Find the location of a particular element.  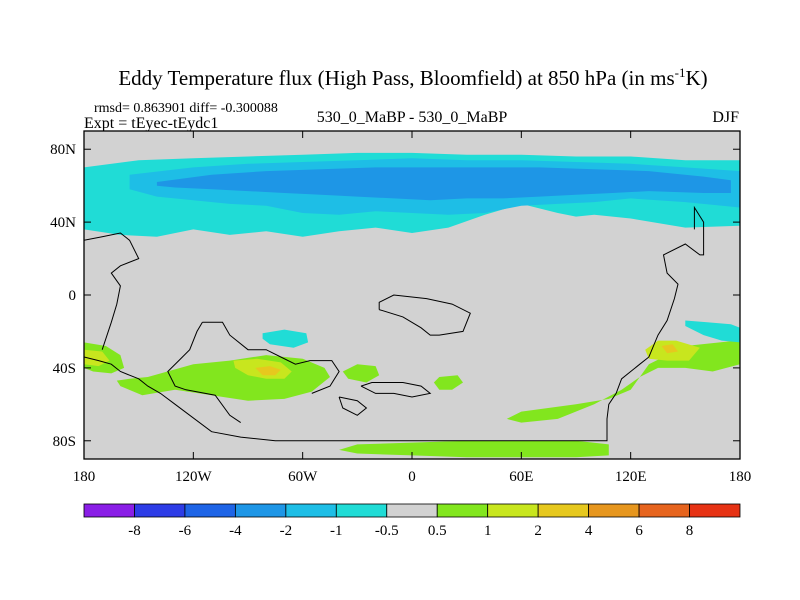

colorbar-label: -6 is located at coordinates (185, 531).